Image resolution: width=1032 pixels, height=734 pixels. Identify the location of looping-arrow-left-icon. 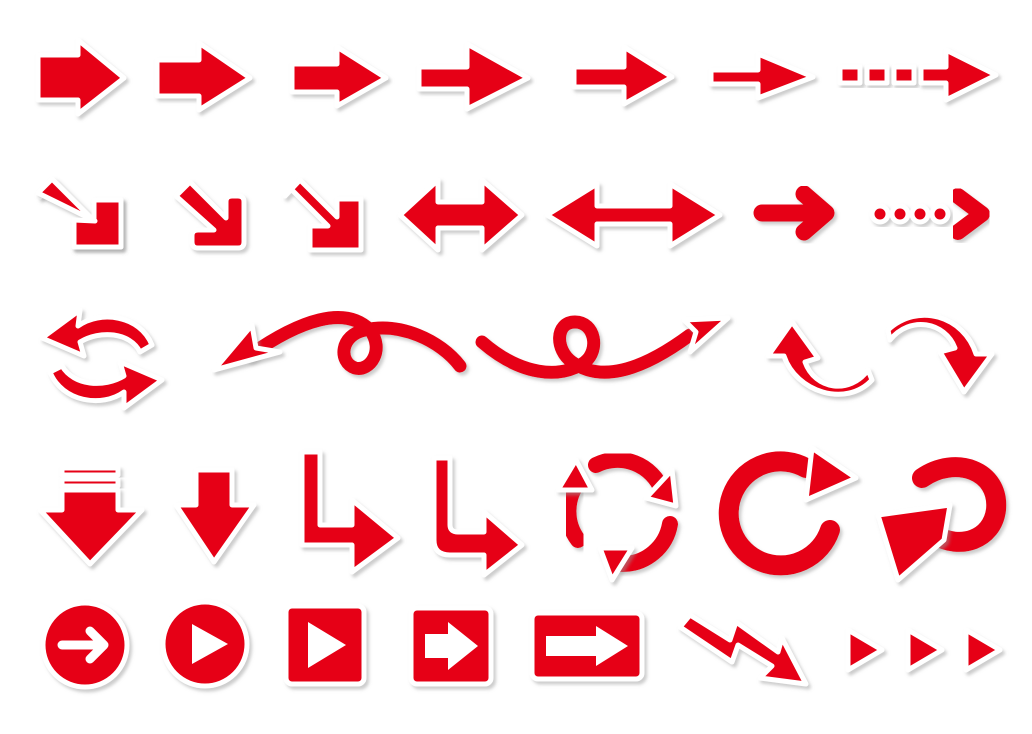
(339, 343).